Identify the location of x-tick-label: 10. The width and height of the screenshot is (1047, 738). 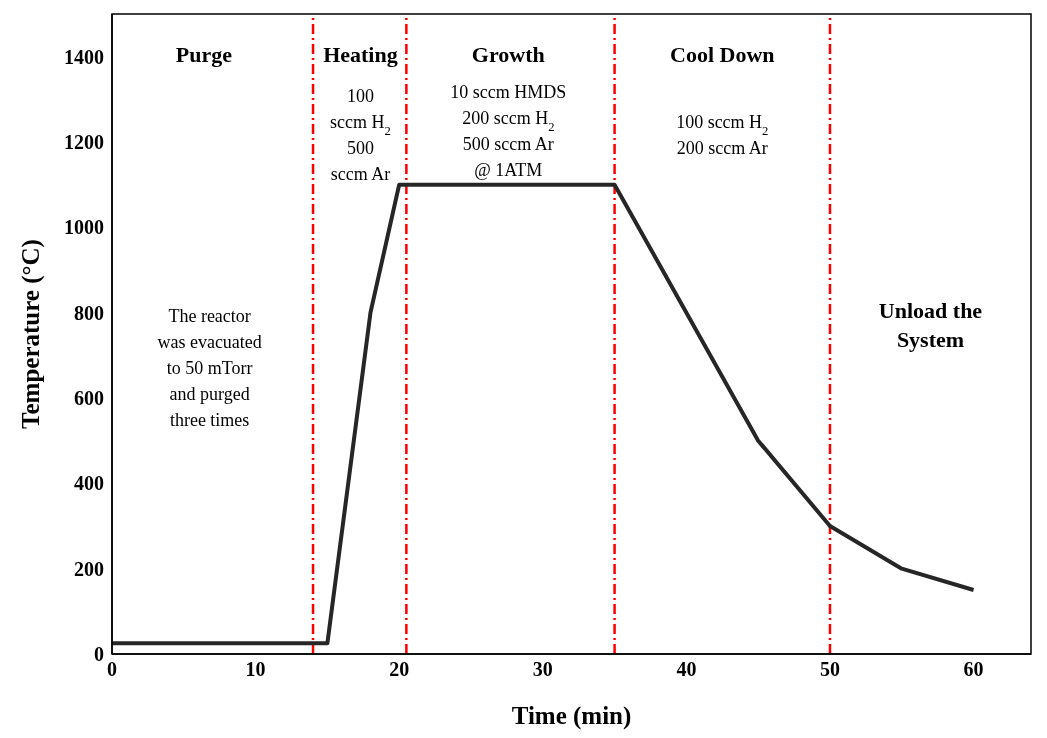
(255, 669).